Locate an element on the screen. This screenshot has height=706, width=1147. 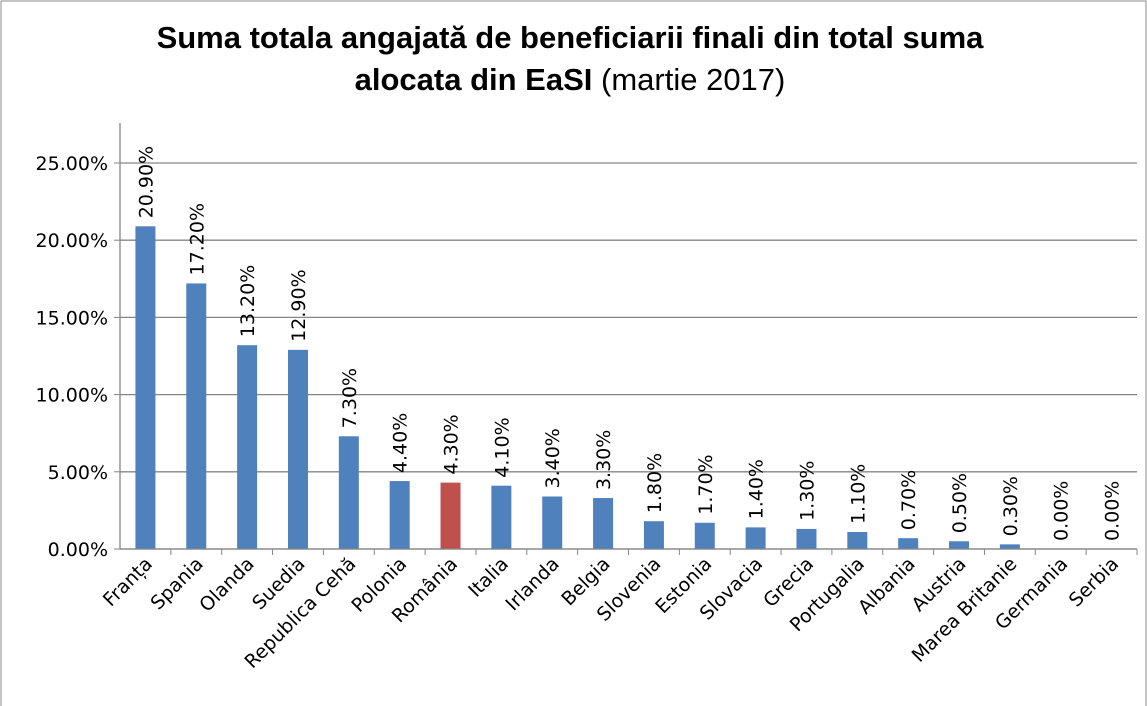
x-tick-label: Serbia is located at coordinates (1094, 582).